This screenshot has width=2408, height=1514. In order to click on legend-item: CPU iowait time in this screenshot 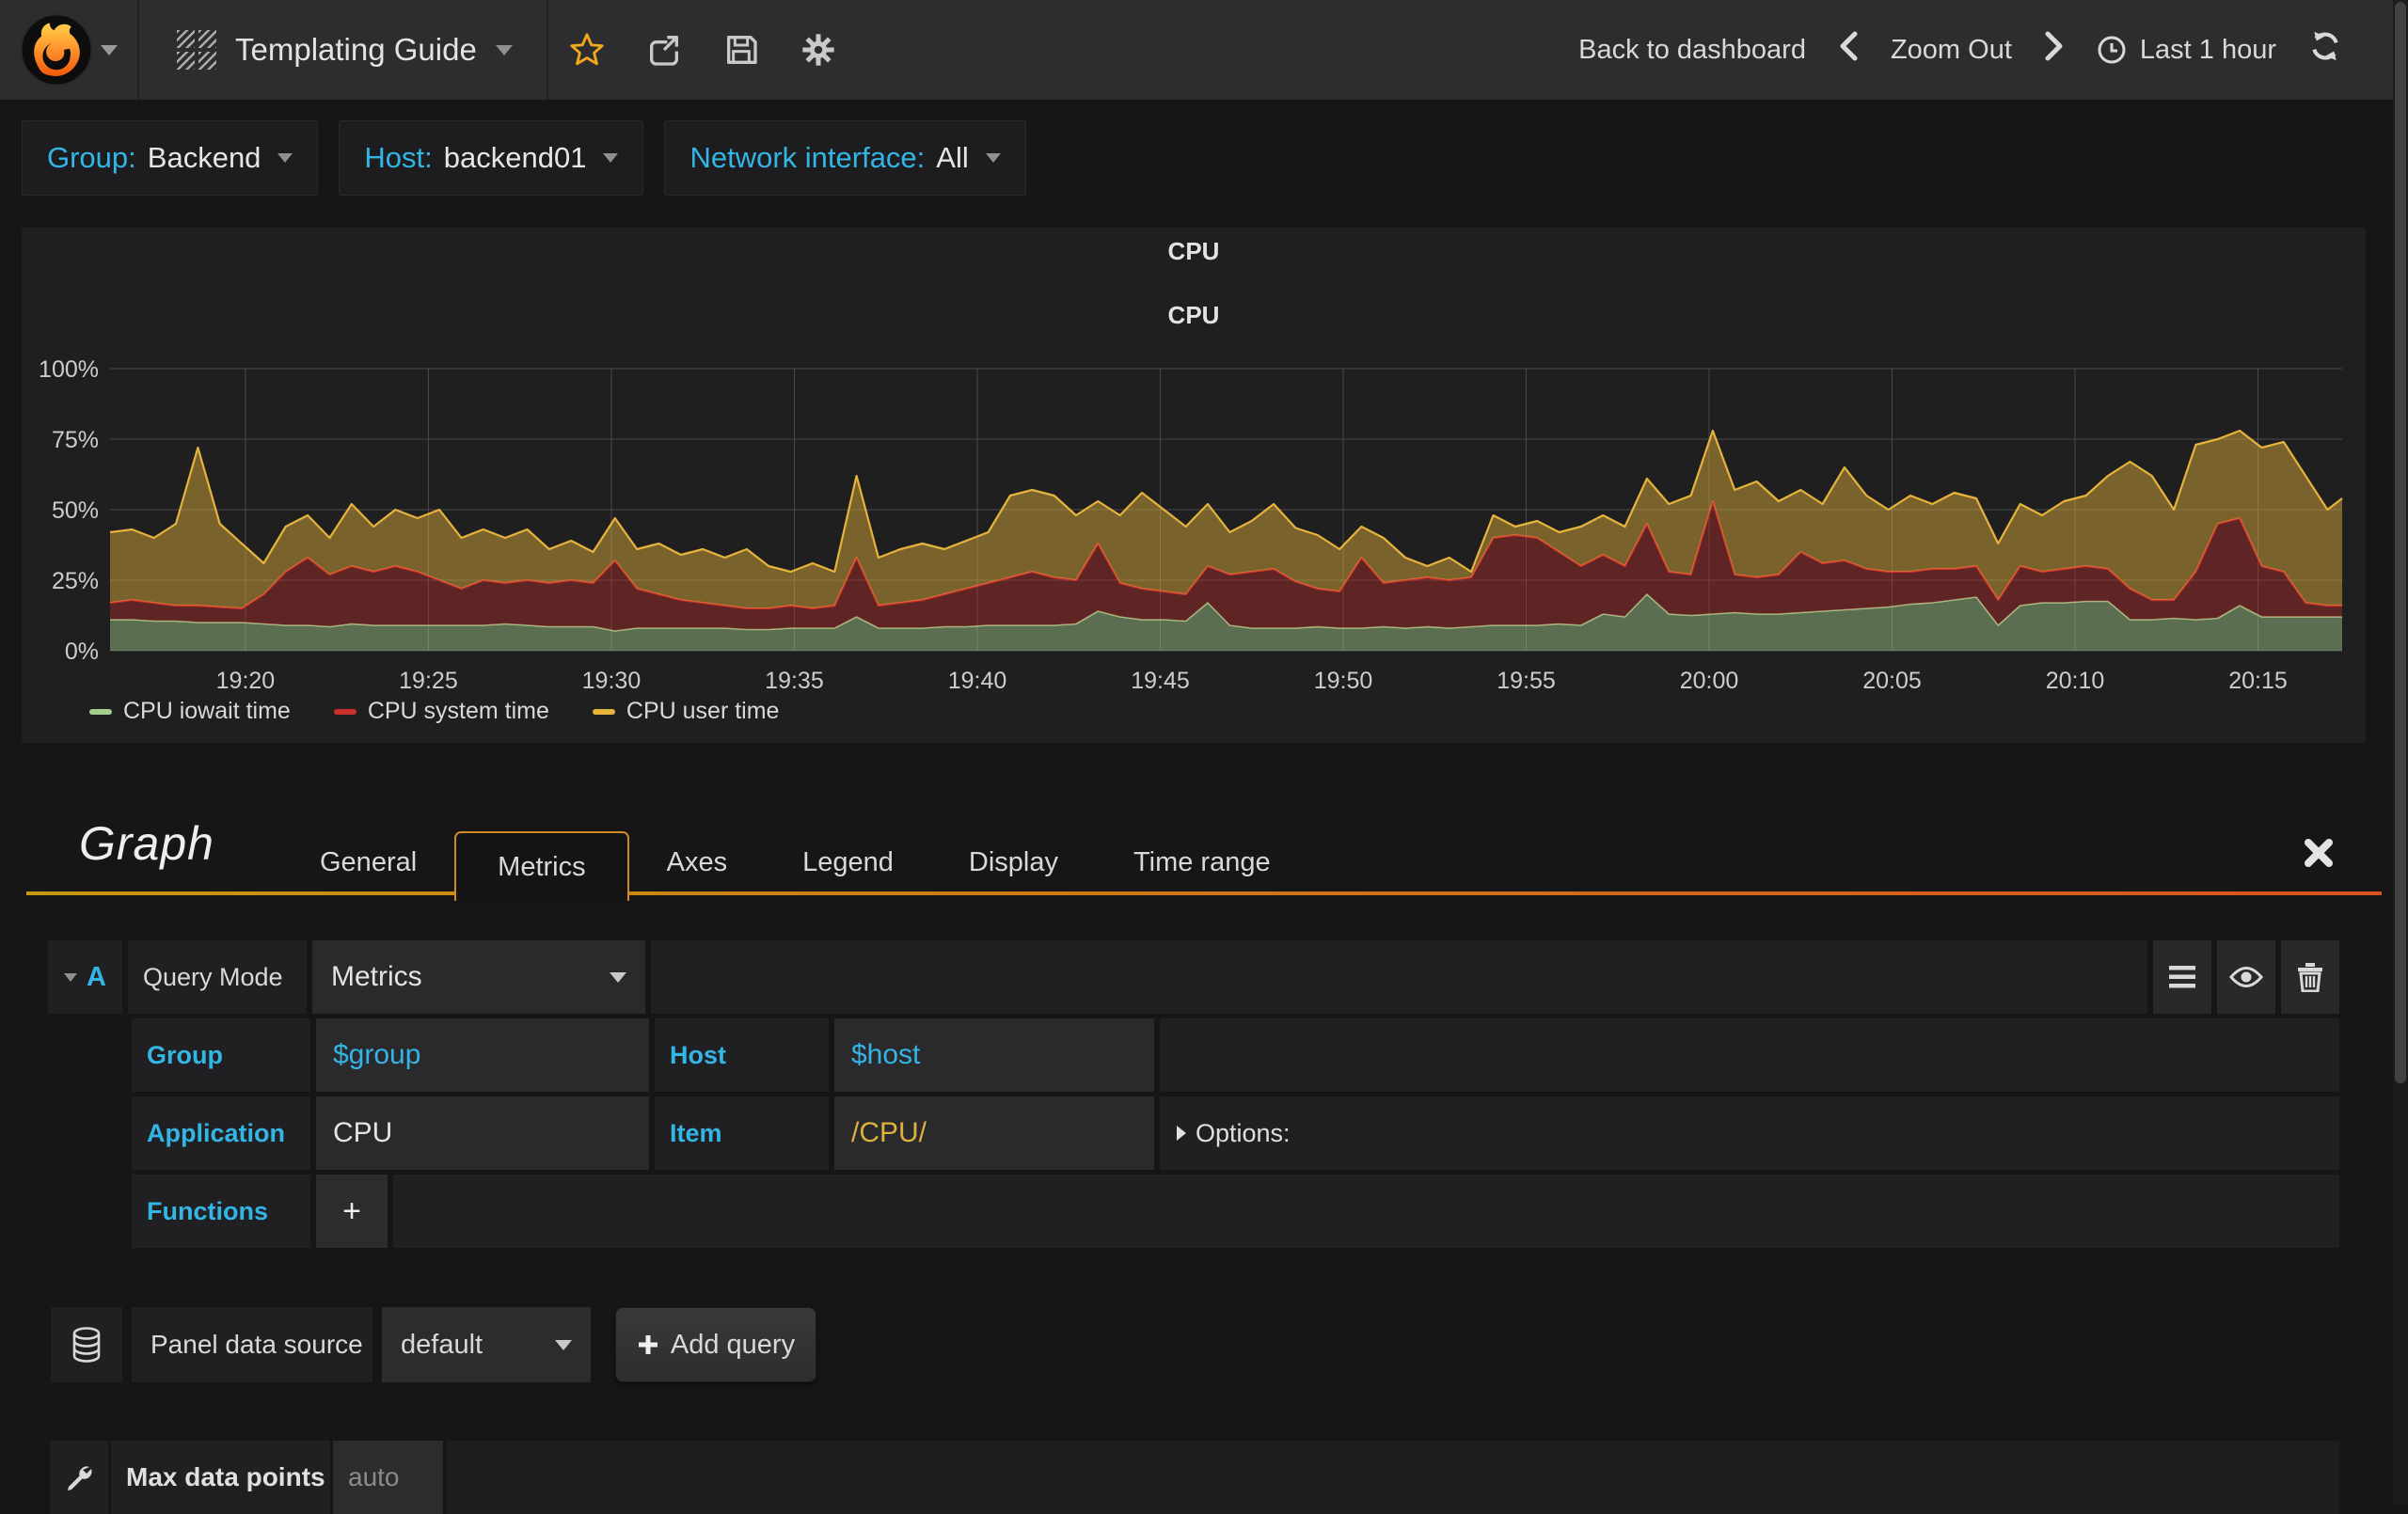, I will do `click(190, 711)`.